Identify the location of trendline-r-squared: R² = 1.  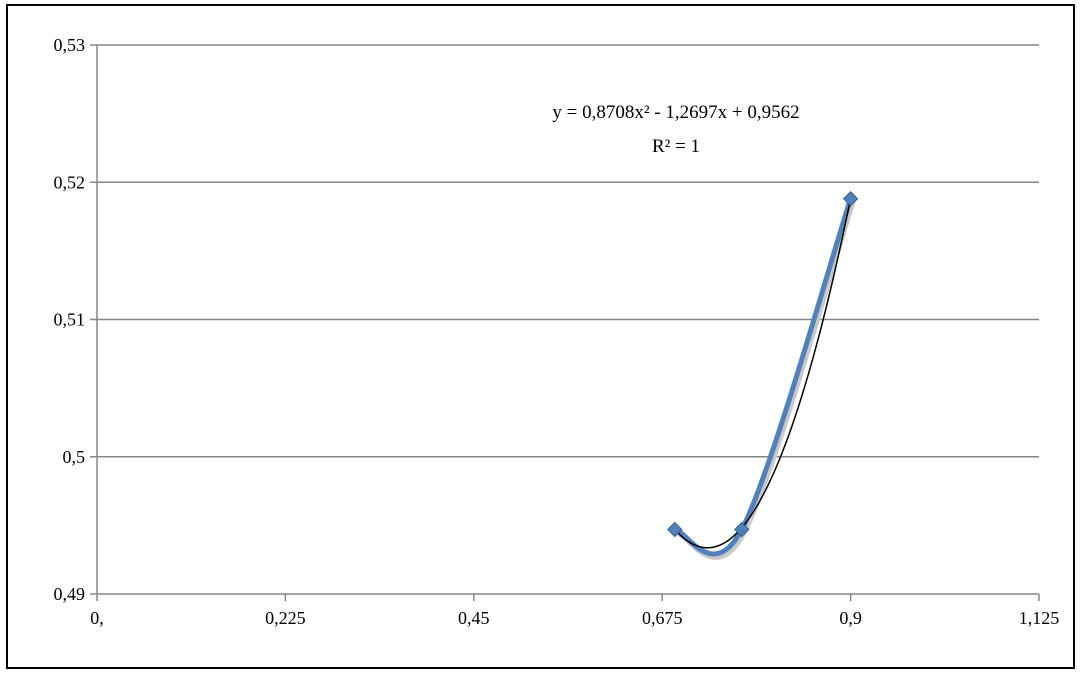
(676, 146).